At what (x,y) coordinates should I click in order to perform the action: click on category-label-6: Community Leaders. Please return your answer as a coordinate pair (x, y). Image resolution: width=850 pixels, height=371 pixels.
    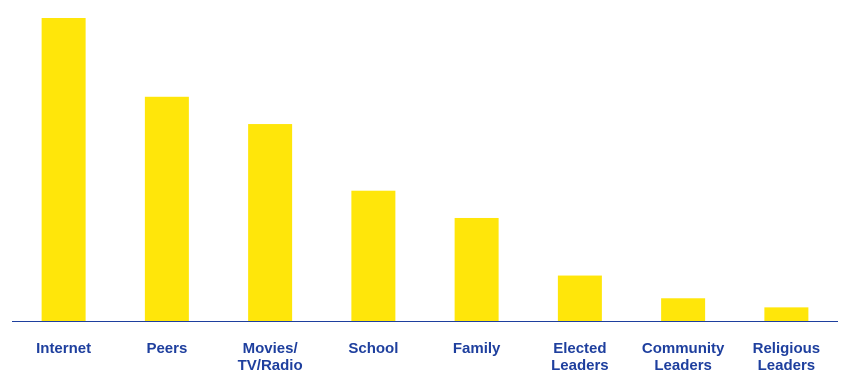
    Looking at the image, I should click on (683, 355).